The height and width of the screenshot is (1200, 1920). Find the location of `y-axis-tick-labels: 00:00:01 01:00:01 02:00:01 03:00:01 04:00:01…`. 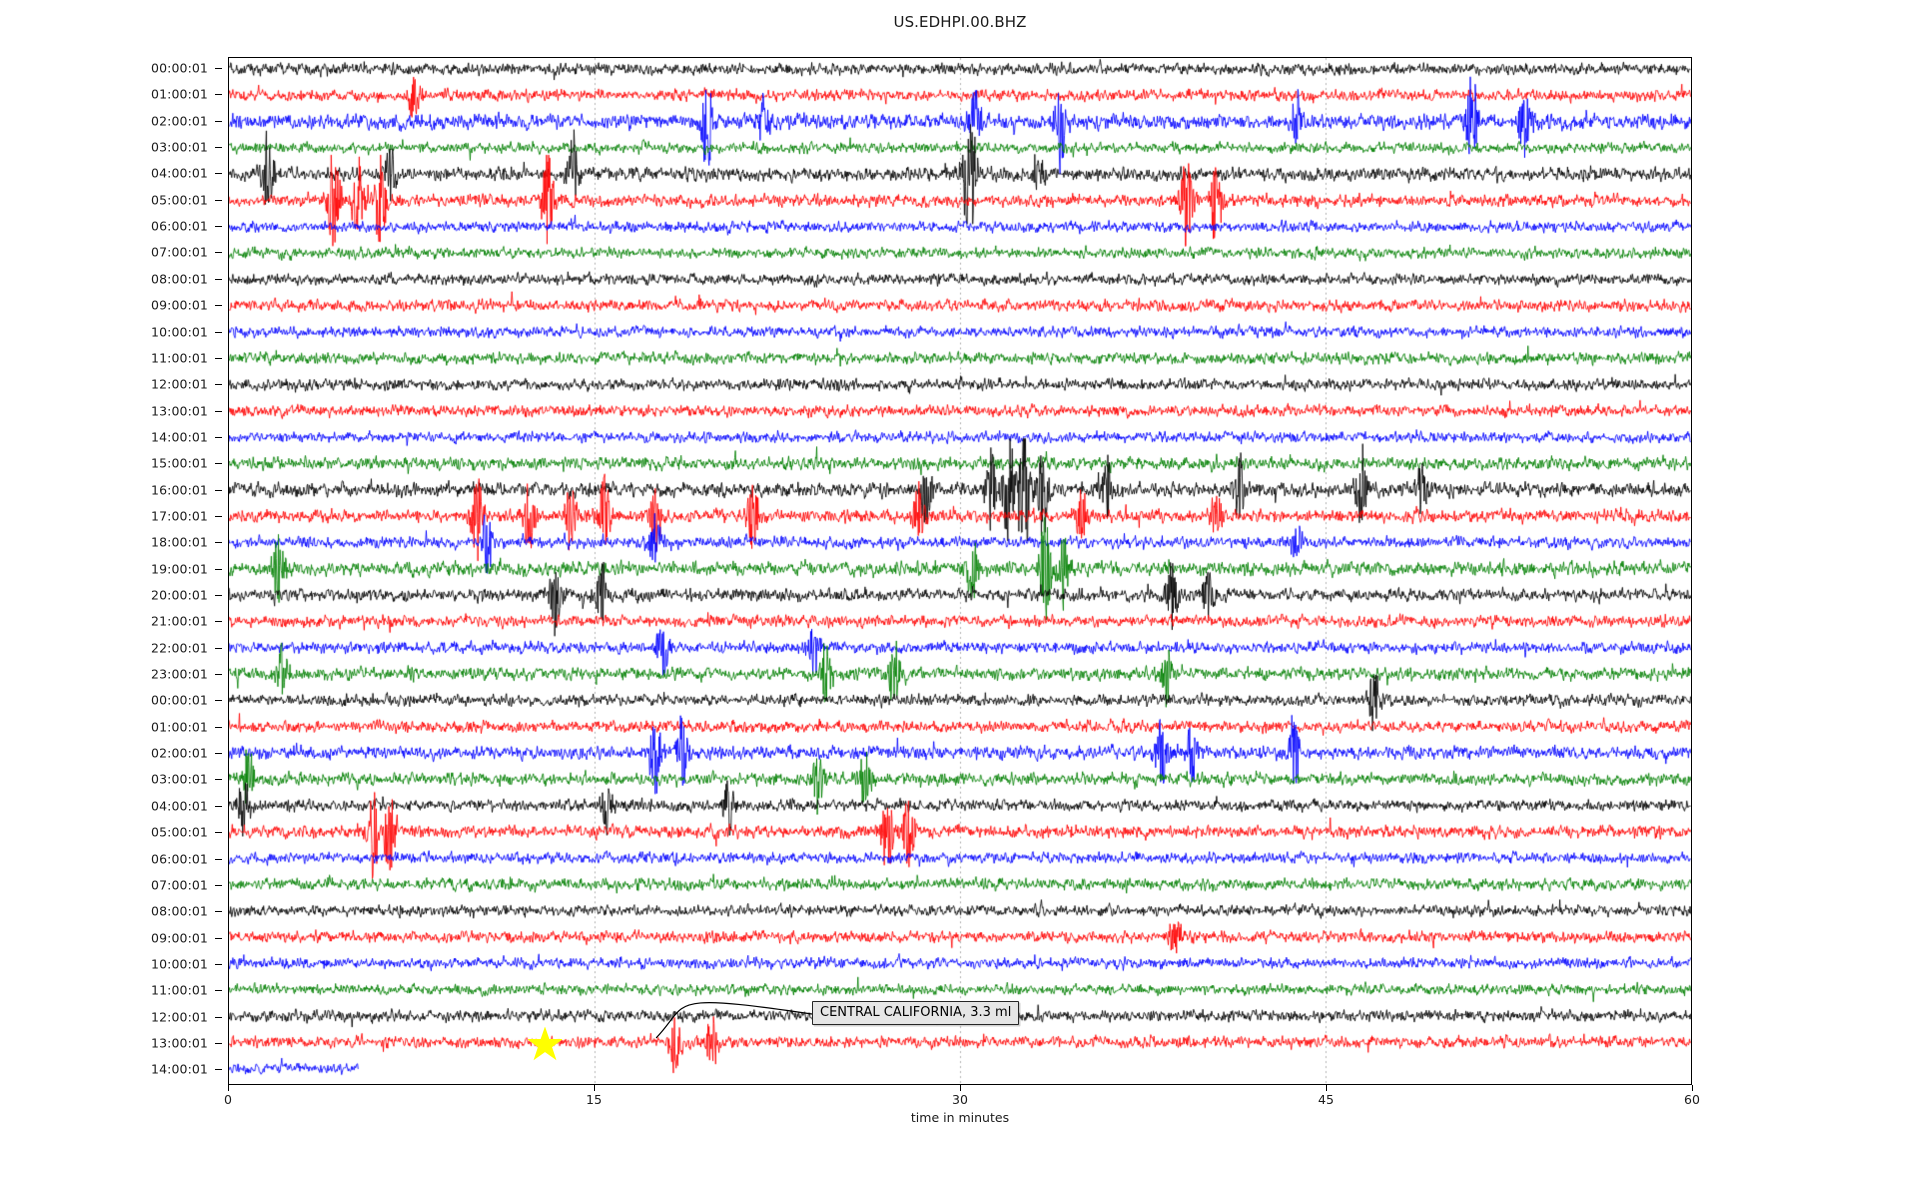

y-axis-tick-labels: 00:00:01 01:00:01 02:00:01 03:00:01 04:00:01… is located at coordinates (111, 571).